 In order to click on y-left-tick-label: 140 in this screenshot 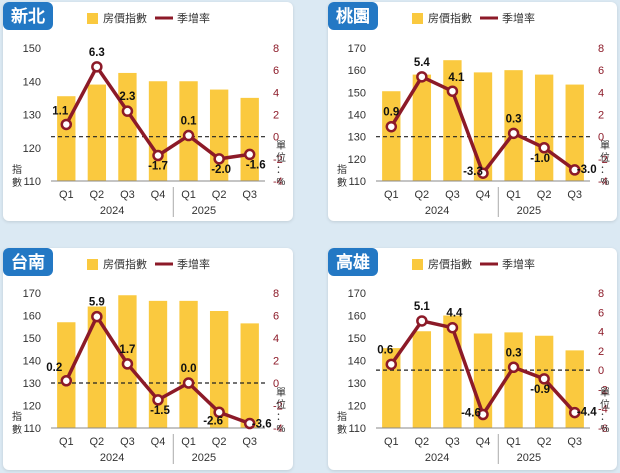, I will do `click(357, 116)`.